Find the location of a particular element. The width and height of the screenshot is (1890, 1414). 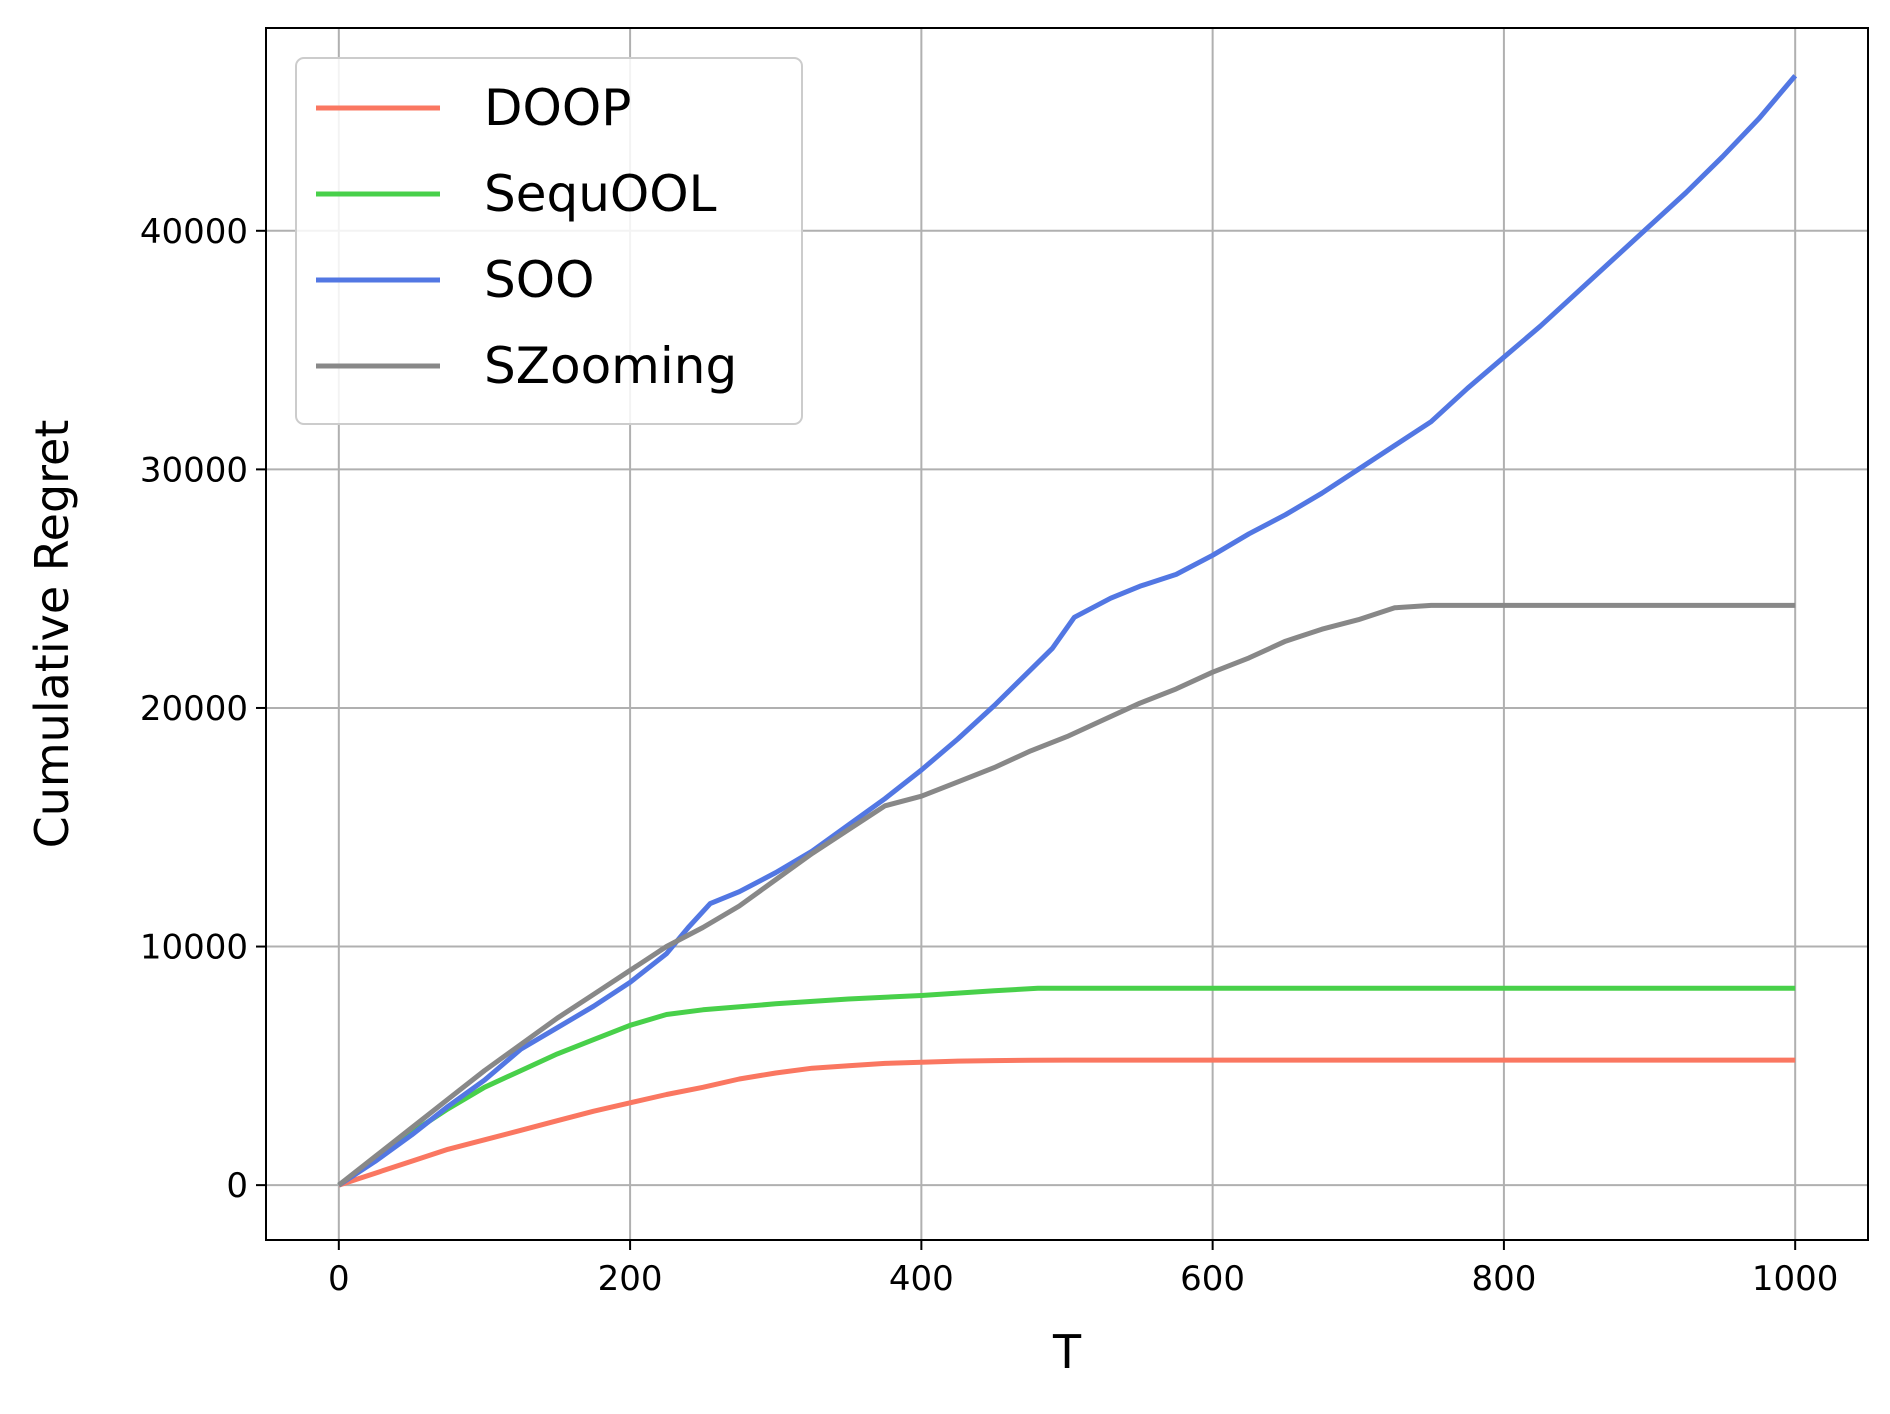

series-line-doop is located at coordinates (1067, 1122).